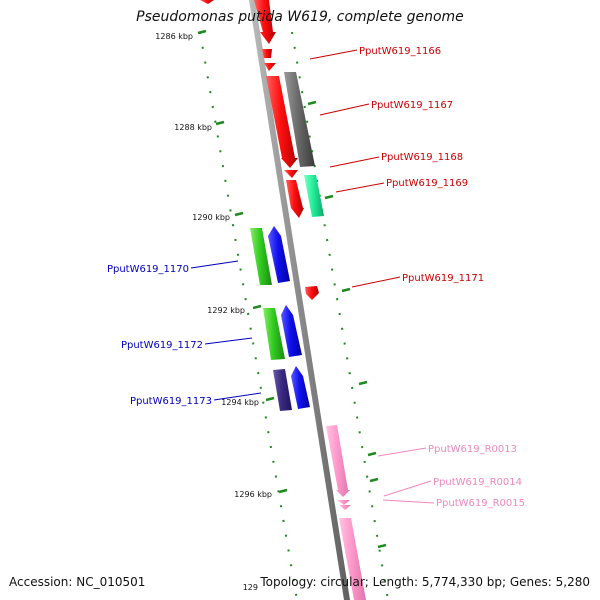 The height and width of the screenshot is (600, 600). Describe the element at coordinates (211, 217) in the screenshot. I see `tick-label: 1290 kbp` at that location.